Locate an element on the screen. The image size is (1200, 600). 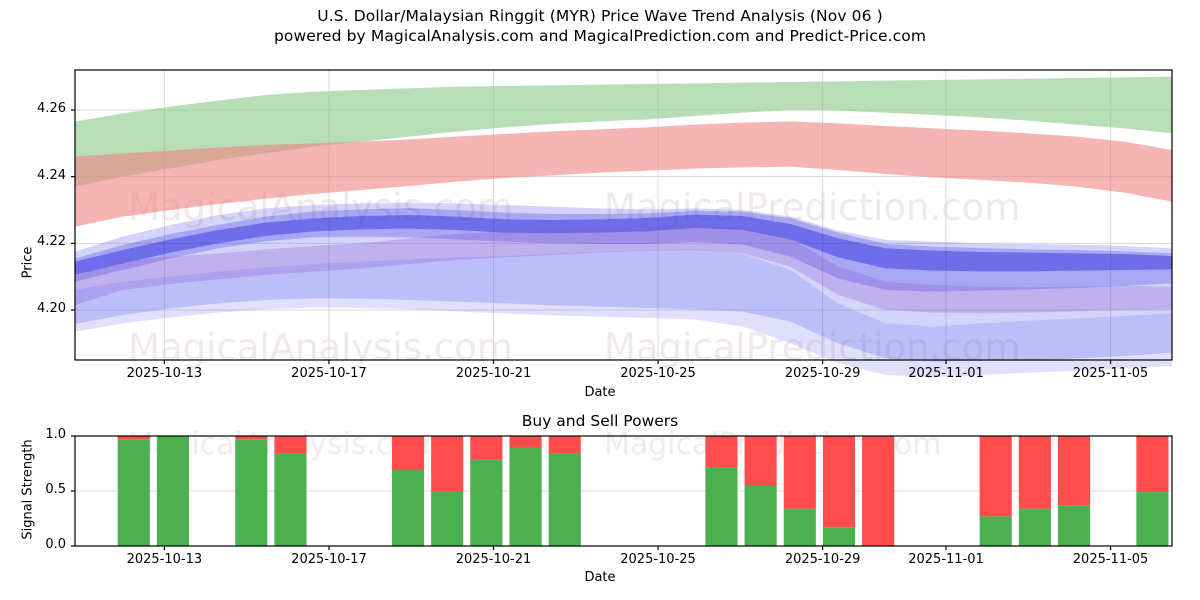
watermark-text: MagicalAnalysis.com is located at coordinates (320, 347).